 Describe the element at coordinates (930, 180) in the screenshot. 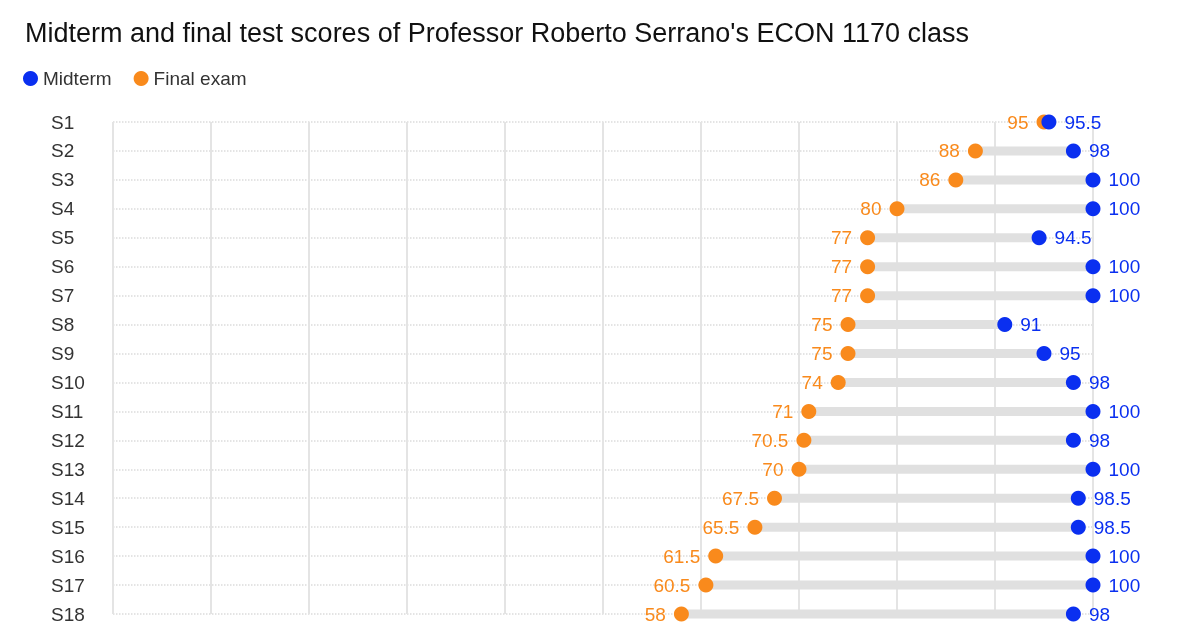

I see `data-label: 86` at that location.